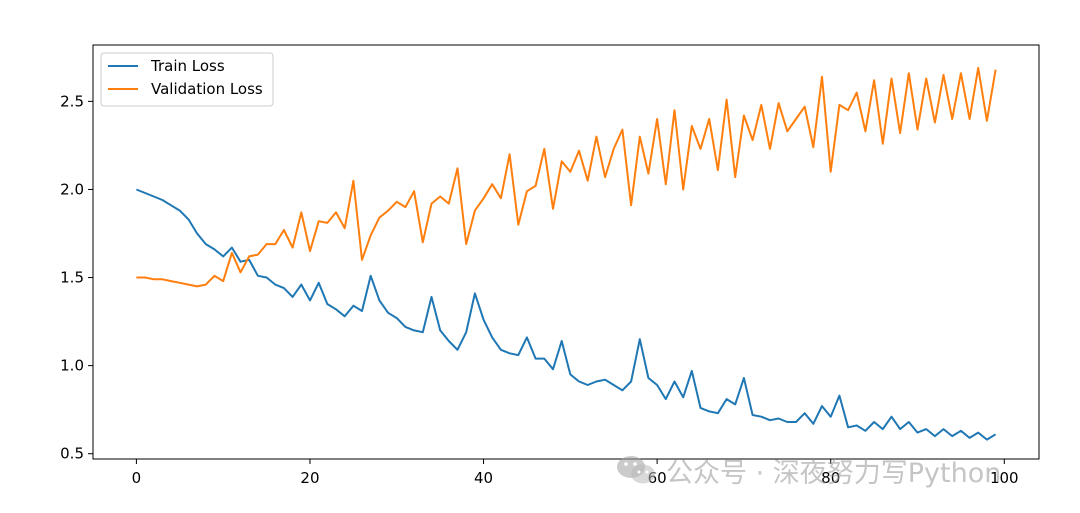  I want to click on x-tick-label-0: 0, so click(137, 478).